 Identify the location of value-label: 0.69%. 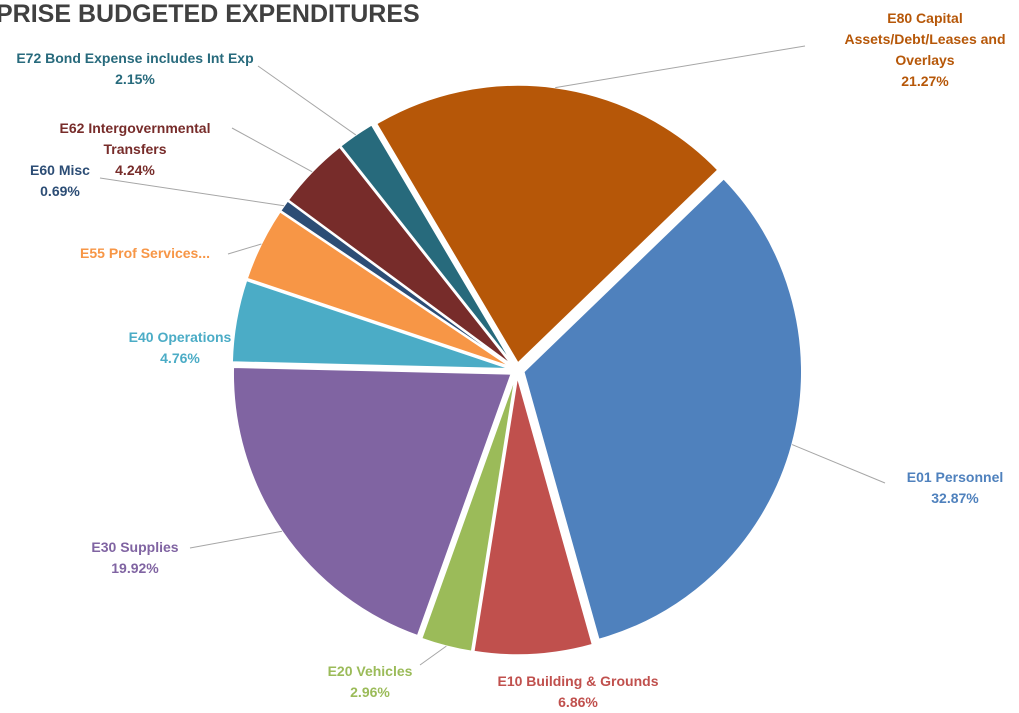
(60, 191).